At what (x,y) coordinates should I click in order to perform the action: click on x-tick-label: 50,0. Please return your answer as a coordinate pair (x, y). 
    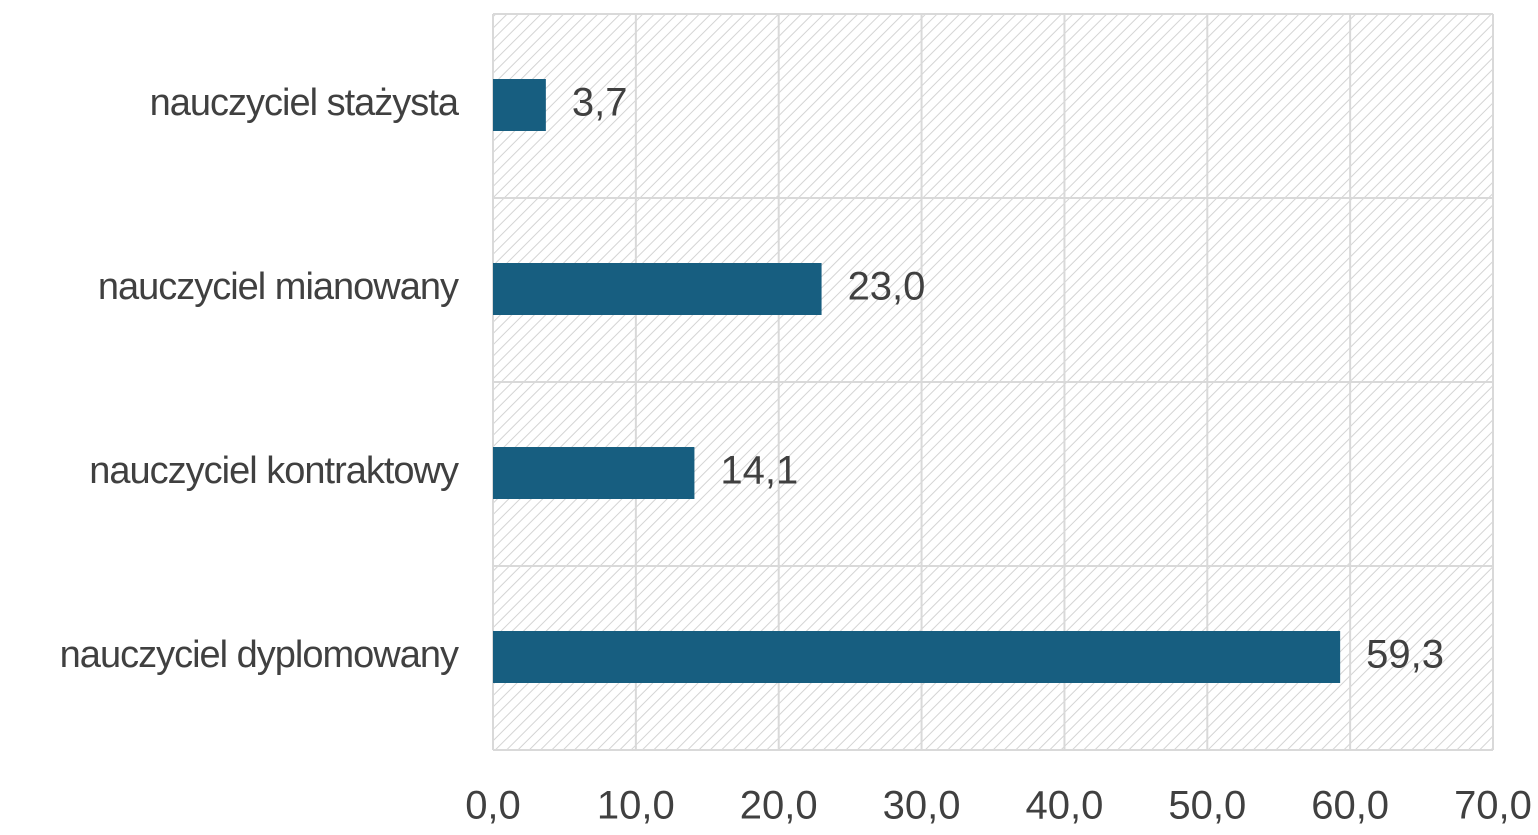
    Looking at the image, I should click on (1207, 806).